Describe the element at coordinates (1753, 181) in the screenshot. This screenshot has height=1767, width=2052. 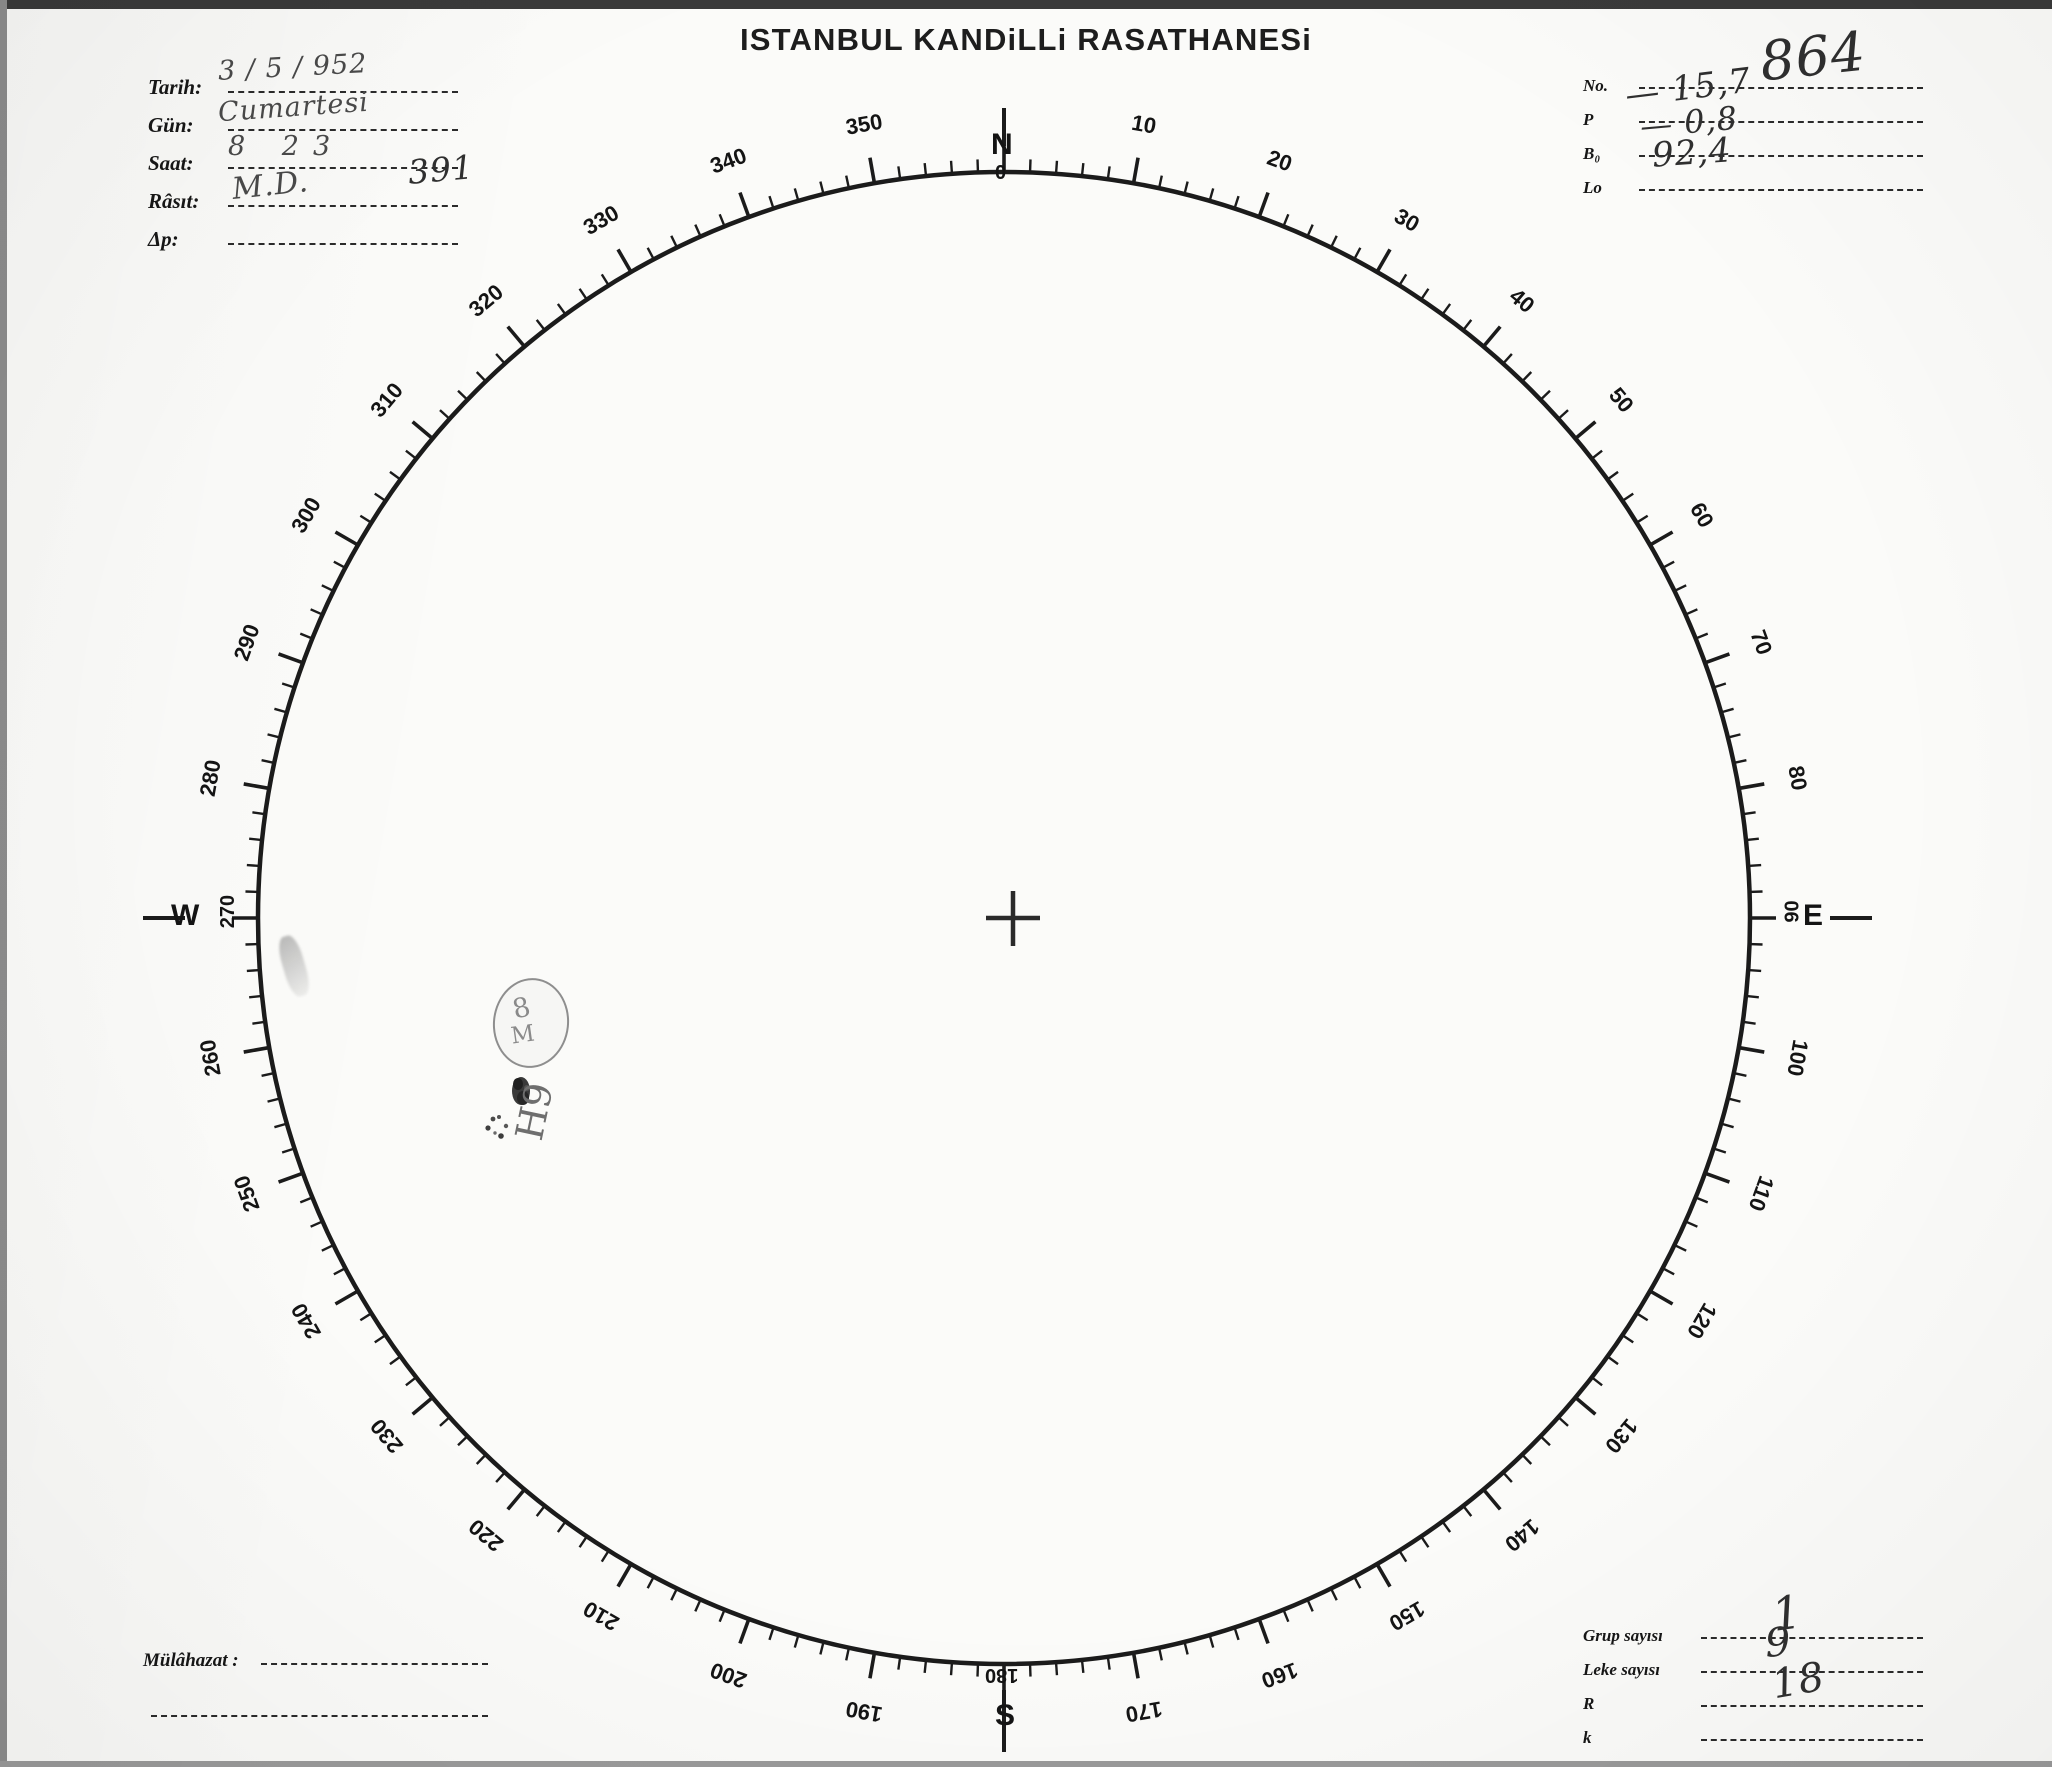
I see `measurement-row-lo: Lo` at that location.